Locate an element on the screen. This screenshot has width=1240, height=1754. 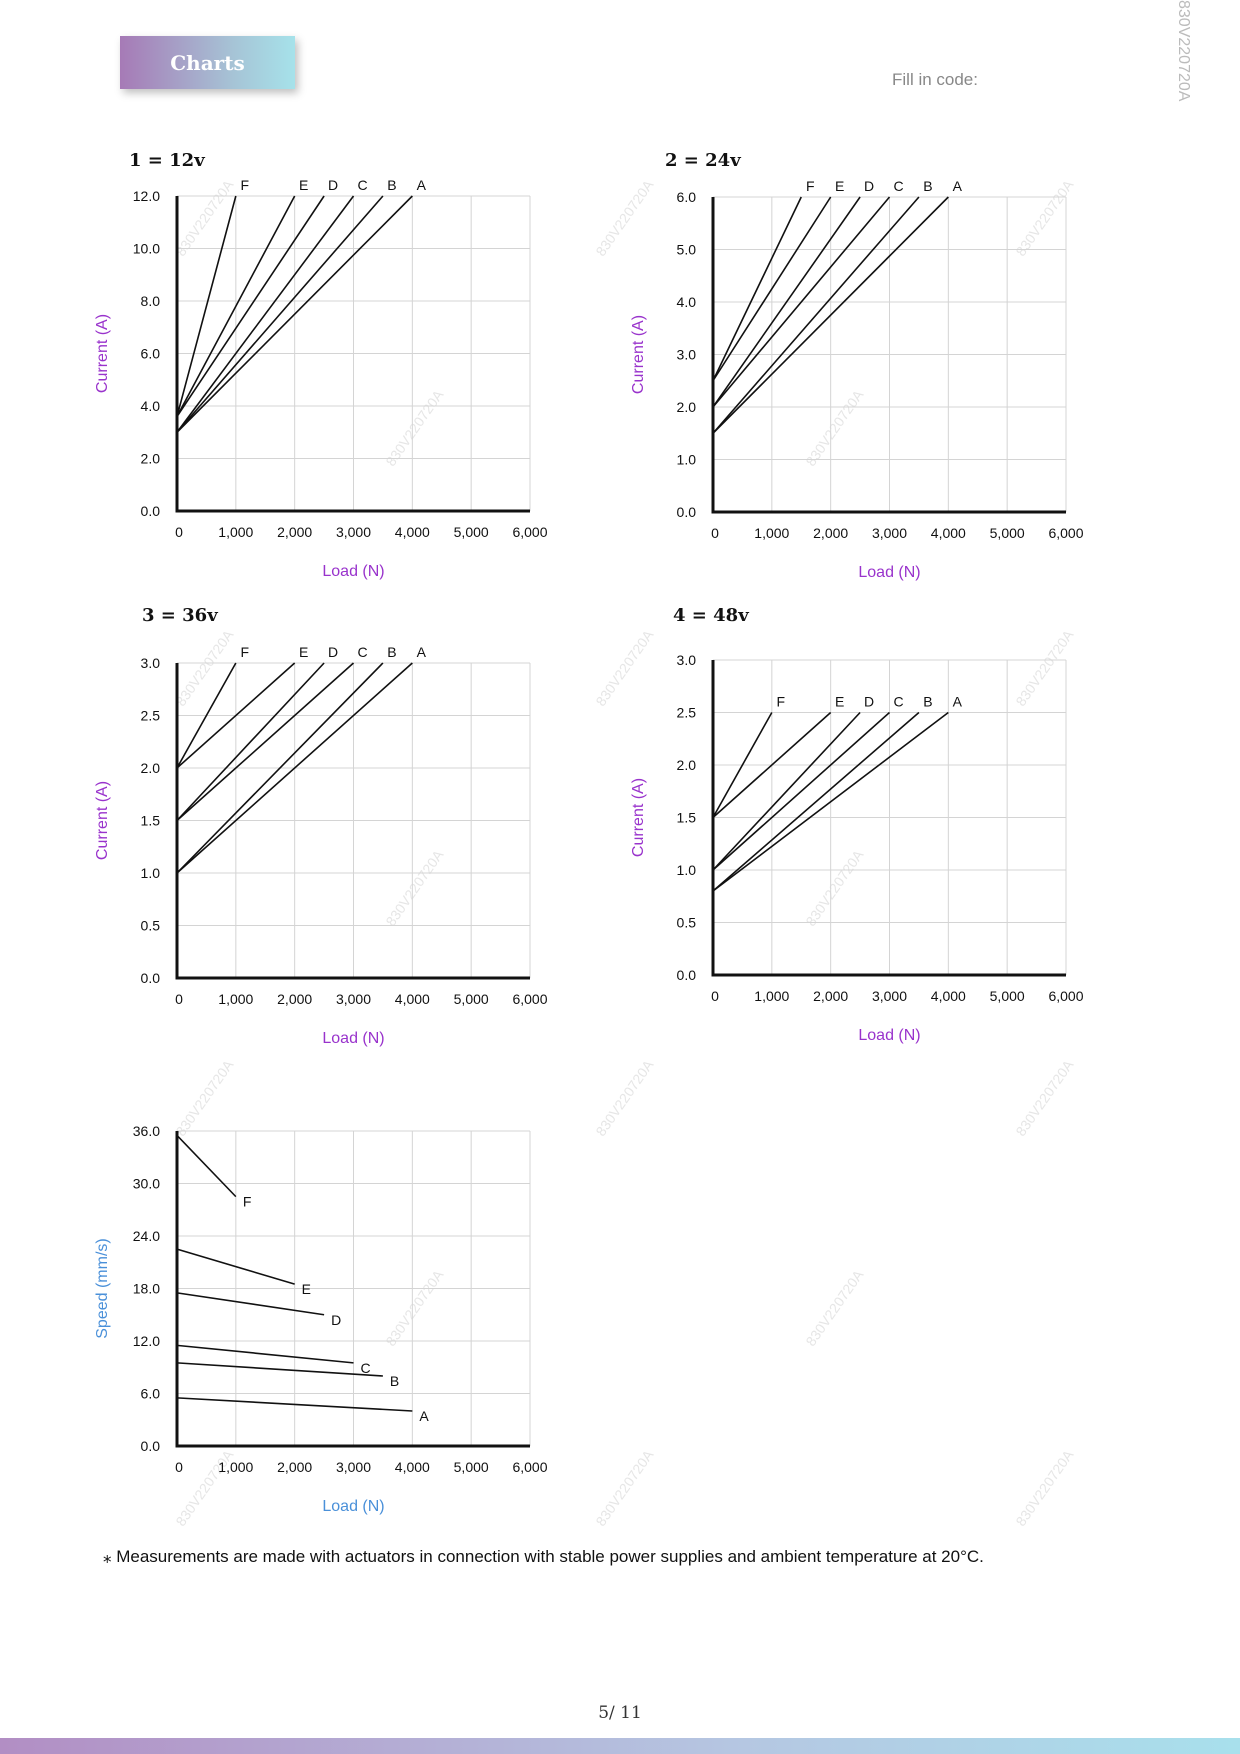
y-tick-label: 24.0 is located at coordinates (146, 1236).